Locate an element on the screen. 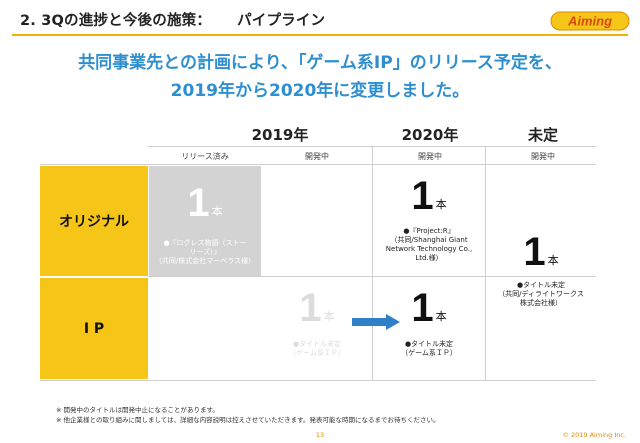  original-2020-partner-line-2: Network Technology Co., is located at coordinates (429, 249).